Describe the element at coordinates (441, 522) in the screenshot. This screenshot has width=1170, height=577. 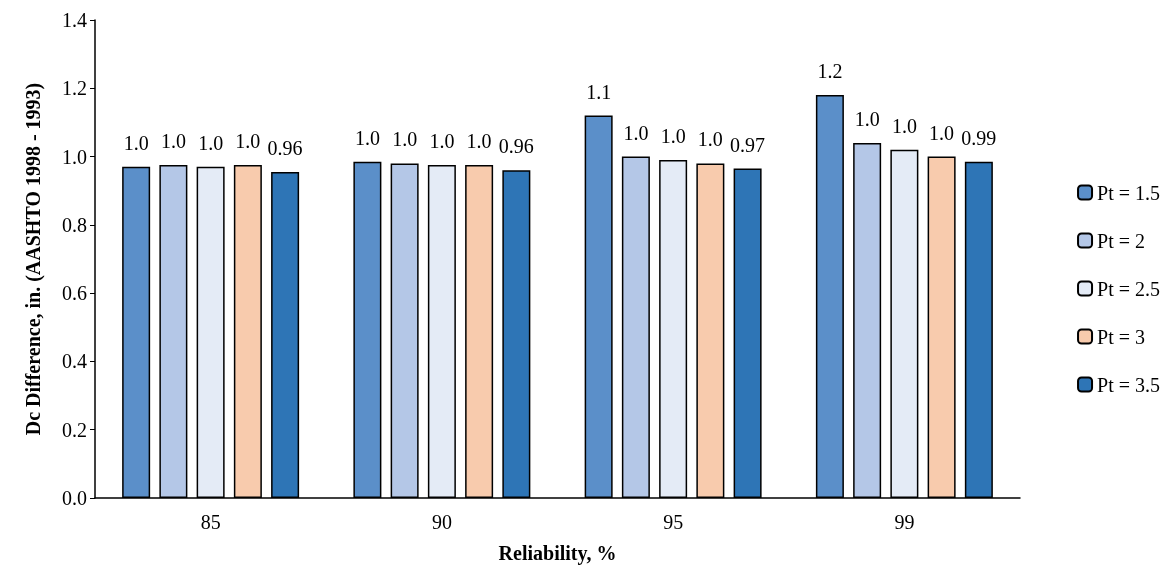
I see `x-tick-label: 90` at that location.